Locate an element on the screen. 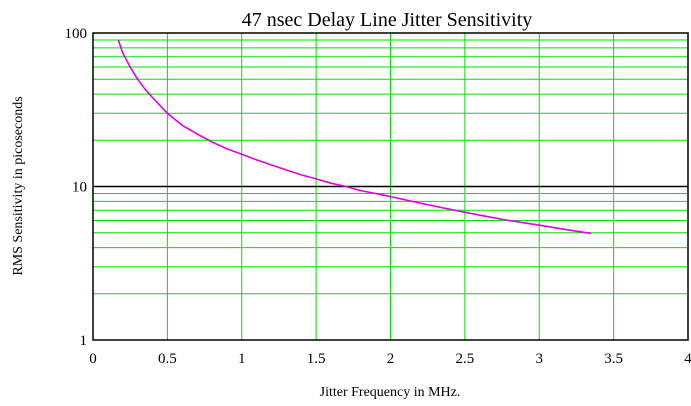  x-tick-label: 2.5 is located at coordinates (465, 359).